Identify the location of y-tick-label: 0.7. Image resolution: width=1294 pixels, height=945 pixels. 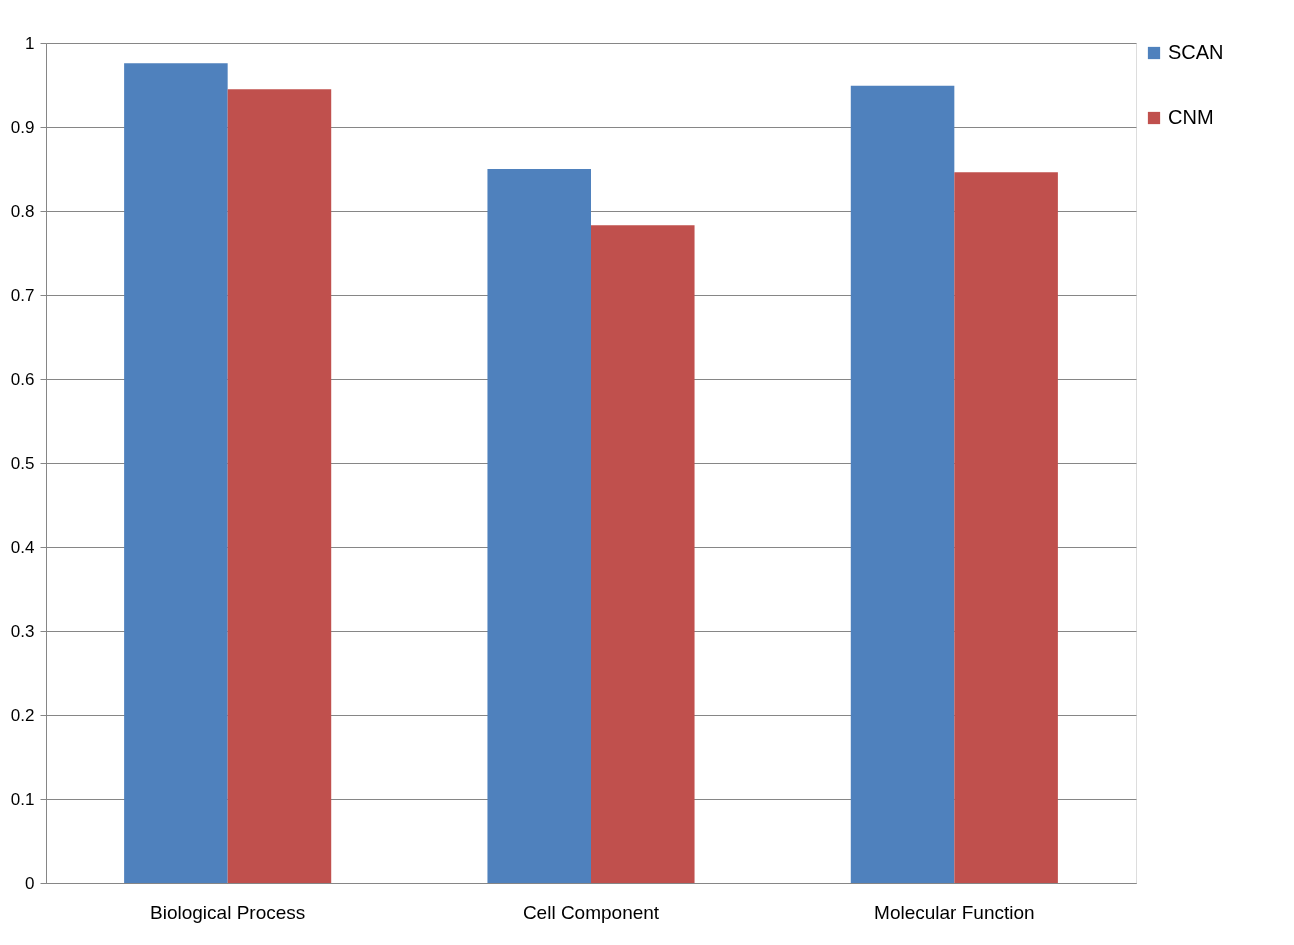
(22, 295).